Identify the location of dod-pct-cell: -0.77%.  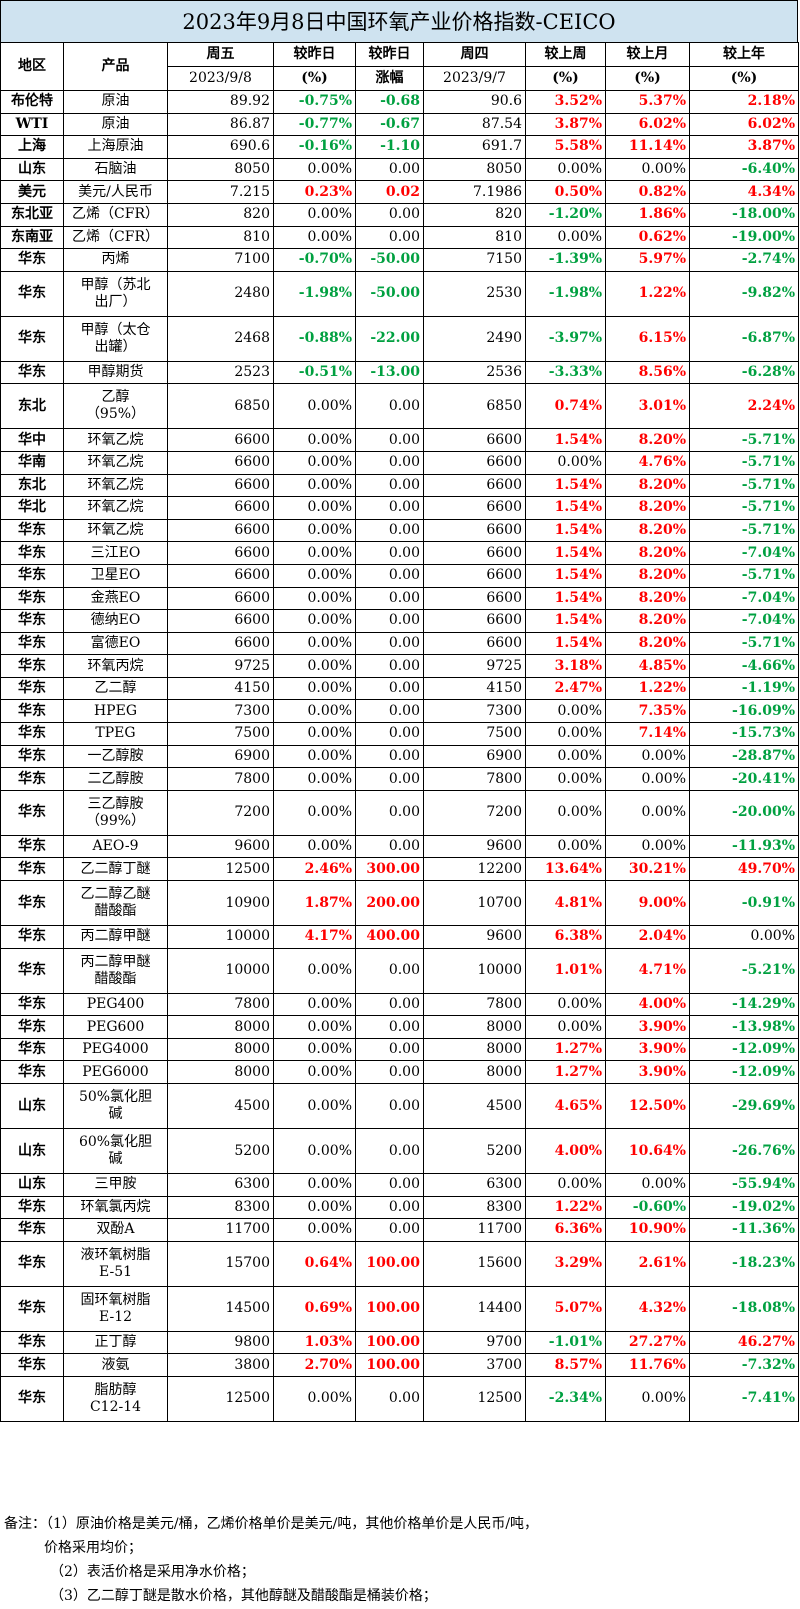
(314, 124).